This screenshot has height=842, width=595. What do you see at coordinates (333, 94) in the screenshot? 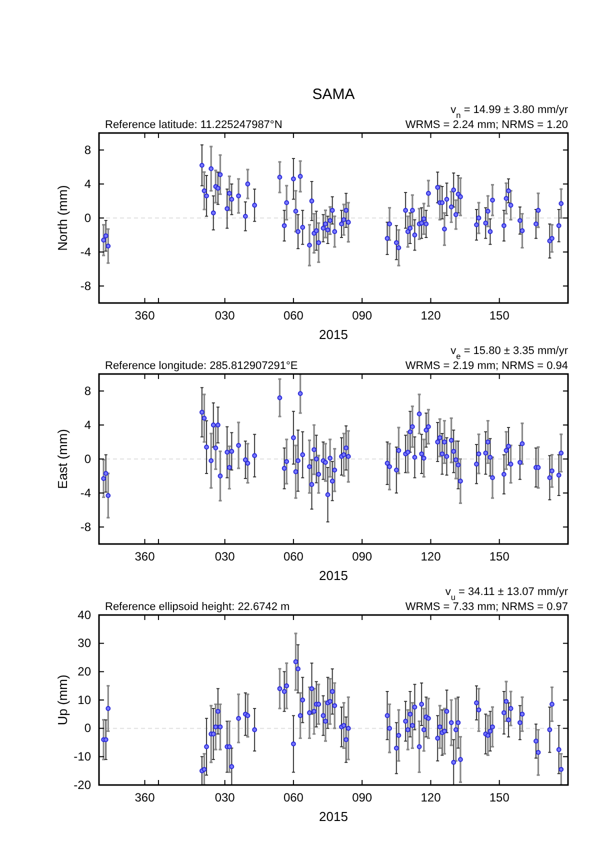
I see `chart-title: SAMA` at bounding box center [333, 94].